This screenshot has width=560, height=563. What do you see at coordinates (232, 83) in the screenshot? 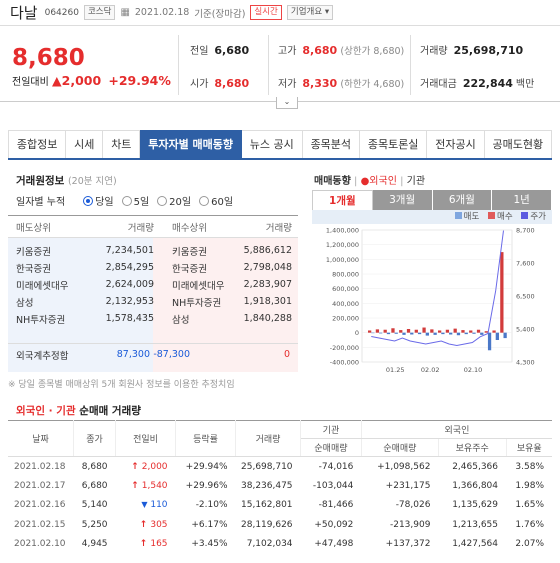
I see `open-value: 8,680` at bounding box center [232, 83].